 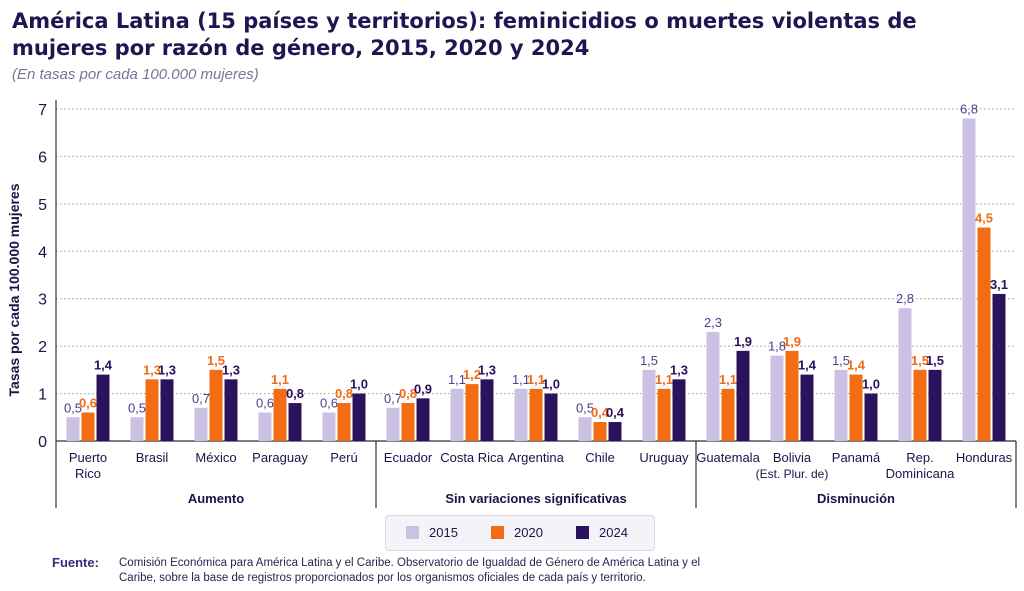 What do you see at coordinates (343, 457) in the screenshot?
I see `x-tick-label: Perú` at bounding box center [343, 457].